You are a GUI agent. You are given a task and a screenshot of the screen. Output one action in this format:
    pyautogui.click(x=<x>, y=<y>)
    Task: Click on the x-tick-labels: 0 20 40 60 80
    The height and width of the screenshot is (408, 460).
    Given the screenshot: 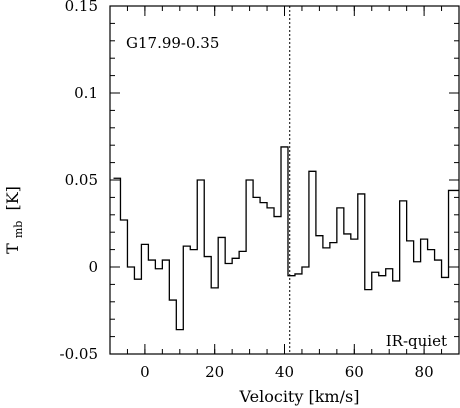 What is the action you would take?
    pyautogui.click(x=287, y=372)
    